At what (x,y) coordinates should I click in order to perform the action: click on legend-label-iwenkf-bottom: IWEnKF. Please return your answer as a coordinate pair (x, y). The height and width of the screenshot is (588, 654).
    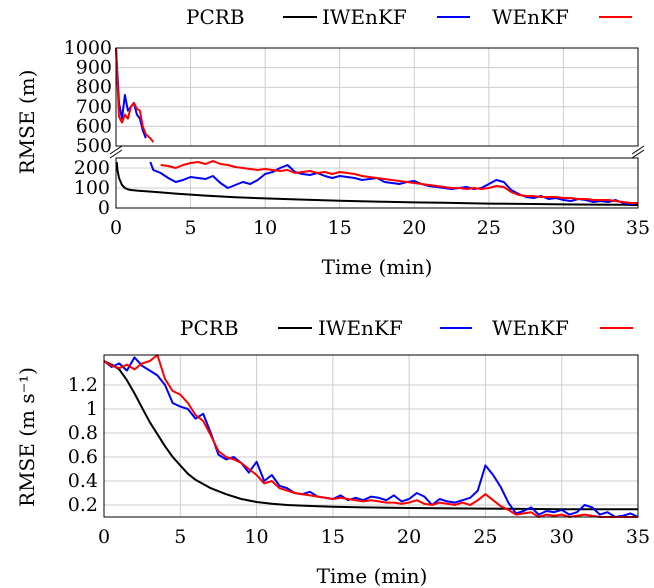
    Looking at the image, I should click on (360, 328).